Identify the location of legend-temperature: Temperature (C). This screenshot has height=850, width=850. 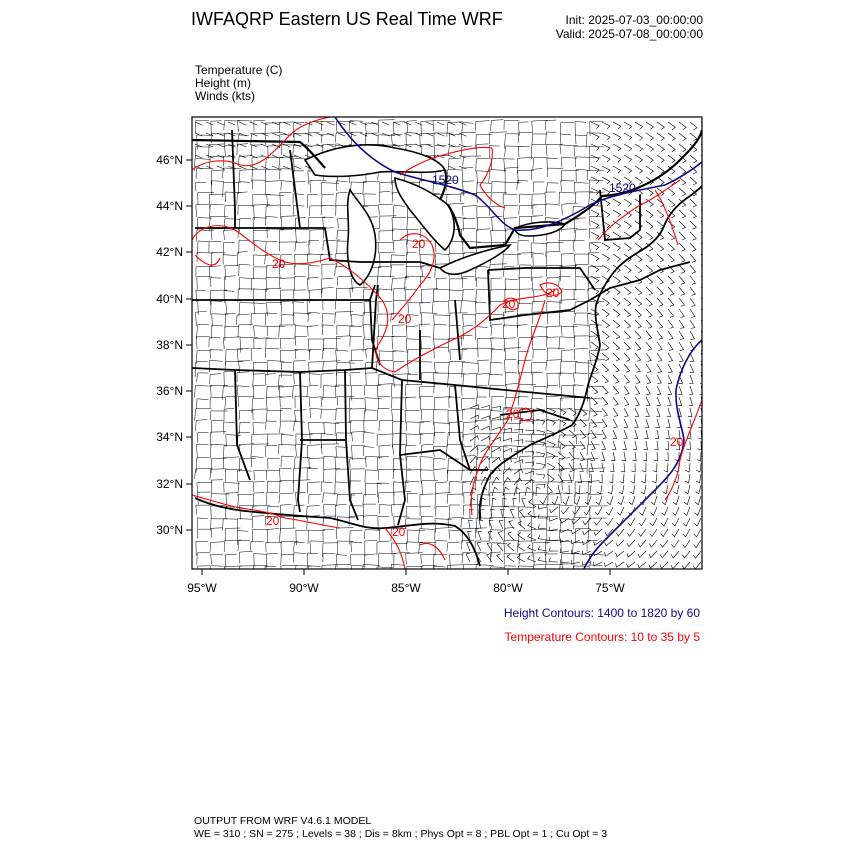
(239, 70).